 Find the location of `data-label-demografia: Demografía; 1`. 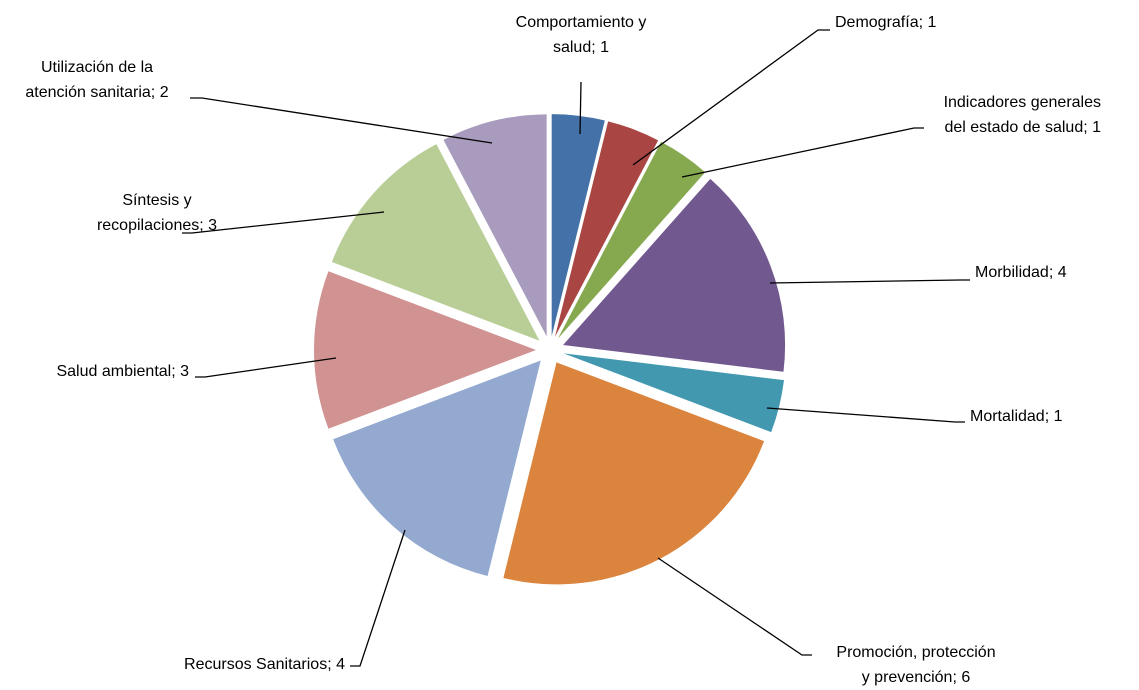

data-label-demografia: Demografía; 1 is located at coordinates (885, 22).